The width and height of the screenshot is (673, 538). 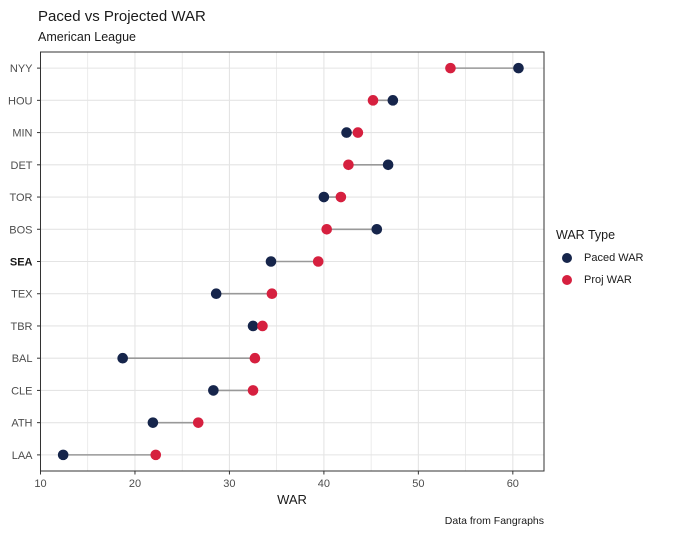 What do you see at coordinates (20, 101) in the screenshot?
I see `y-axis-label: HOU` at bounding box center [20, 101].